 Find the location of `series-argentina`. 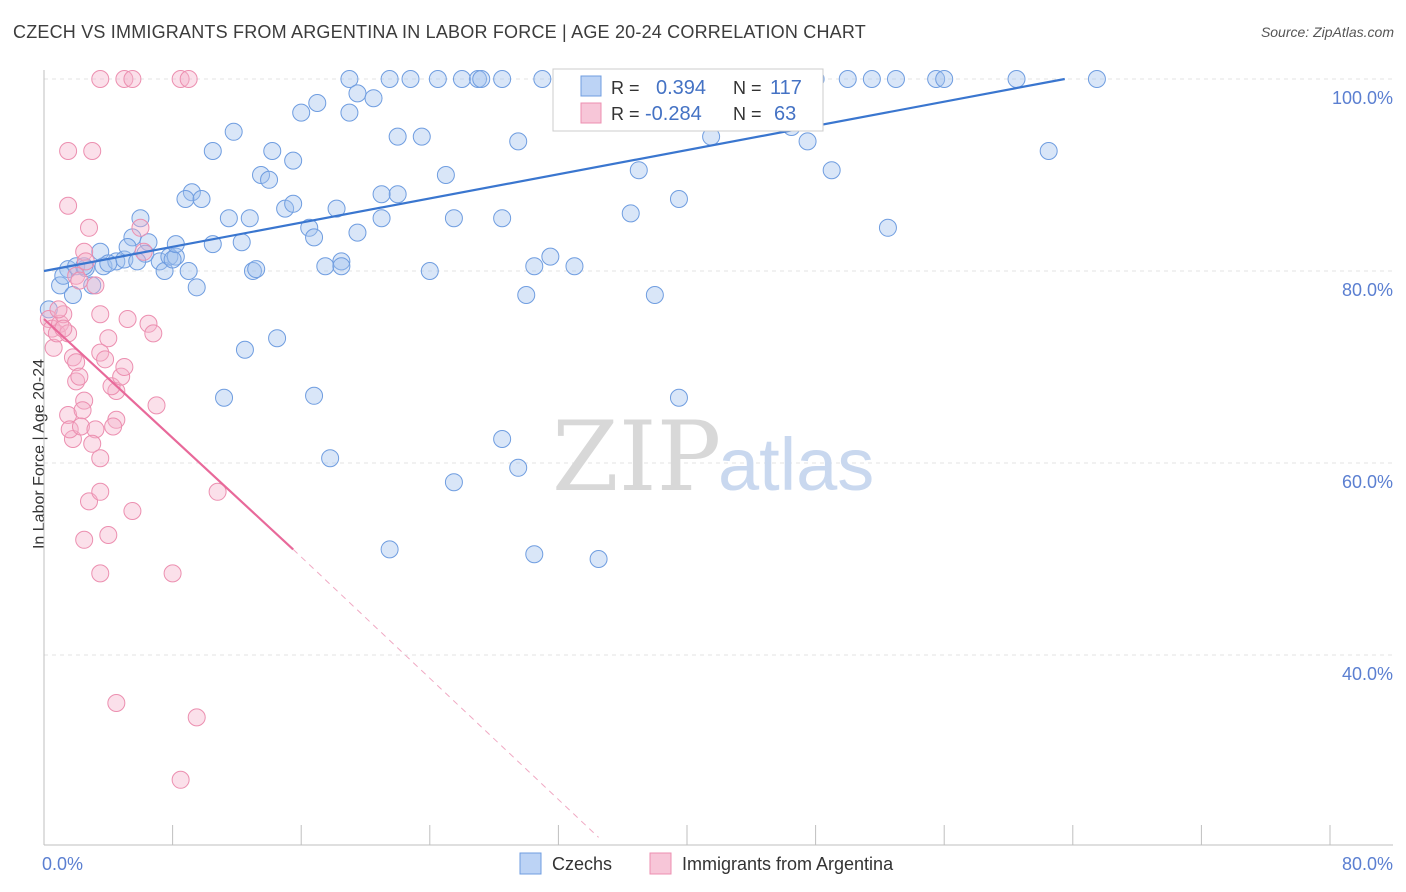

series-argentina is located at coordinates (133, 429).